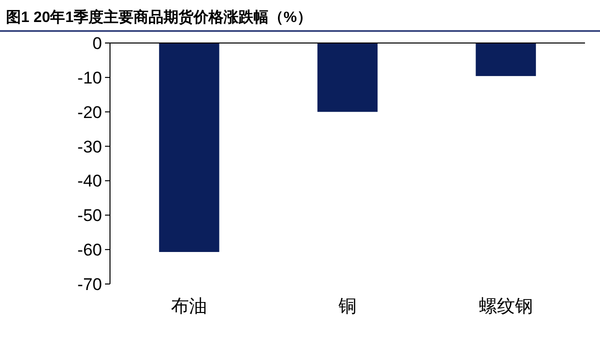  What do you see at coordinates (89, 284) in the screenshot?
I see `y-tick-label: -70` at bounding box center [89, 284].